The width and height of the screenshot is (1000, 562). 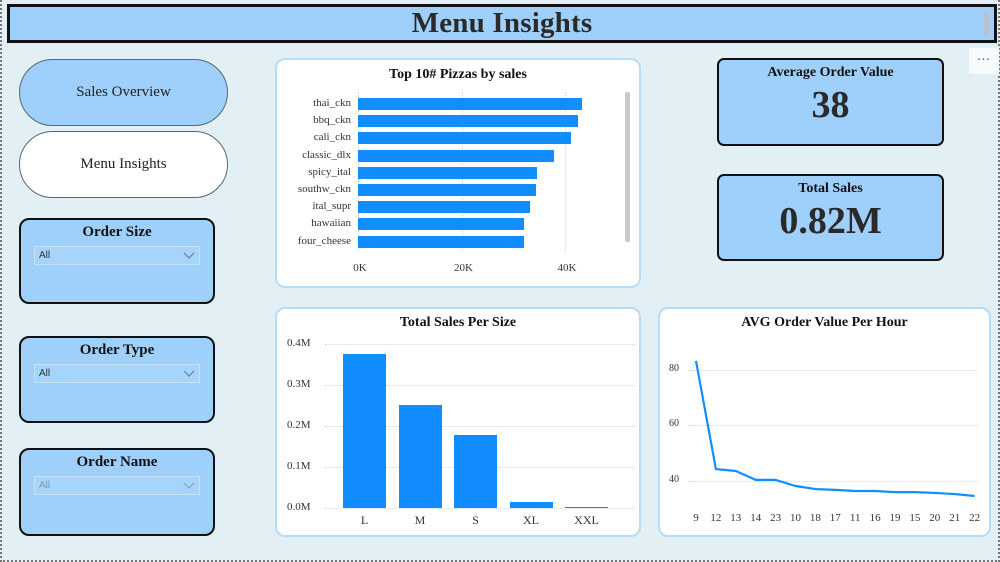 I want to click on order-size-dropdown: All, so click(x=117, y=255).